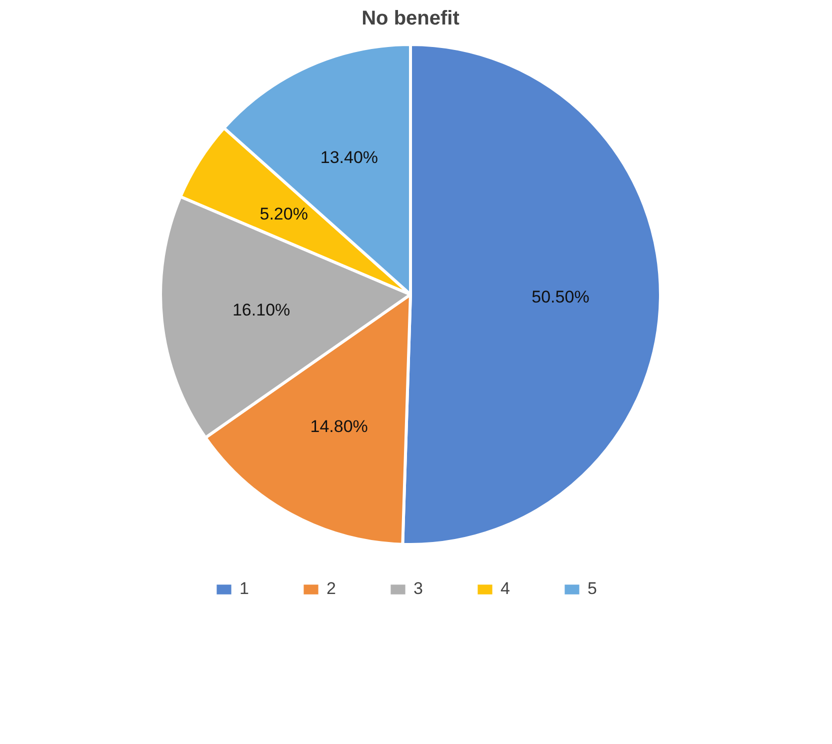 This screenshot has width=832, height=744. What do you see at coordinates (593, 589) in the screenshot?
I see `legend-label: 5` at bounding box center [593, 589].